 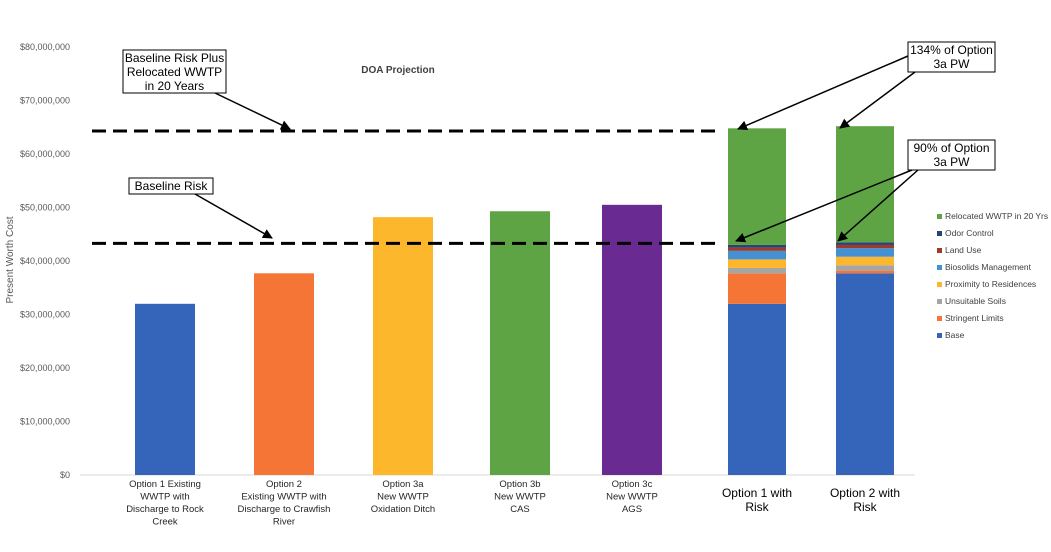 I want to click on x-tick-label: Option 3a New WWTP Oxidation Ditch, so click(x=403, y=497).